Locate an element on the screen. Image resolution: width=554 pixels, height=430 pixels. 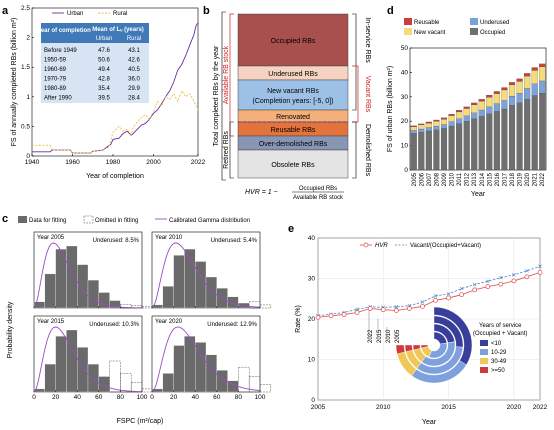
bracket-inservice is located at coordinates (354, 62).